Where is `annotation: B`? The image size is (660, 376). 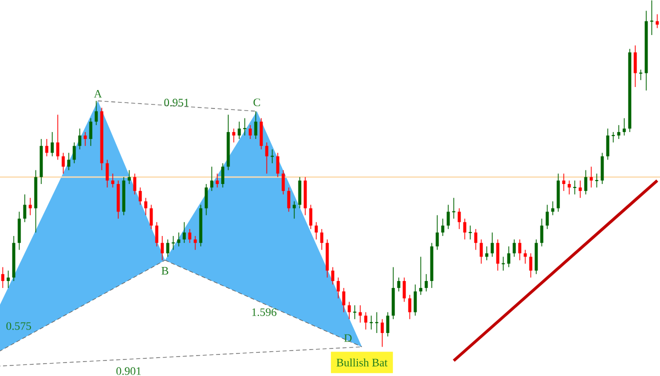
annotation: B is located at coordinates (165, 270).